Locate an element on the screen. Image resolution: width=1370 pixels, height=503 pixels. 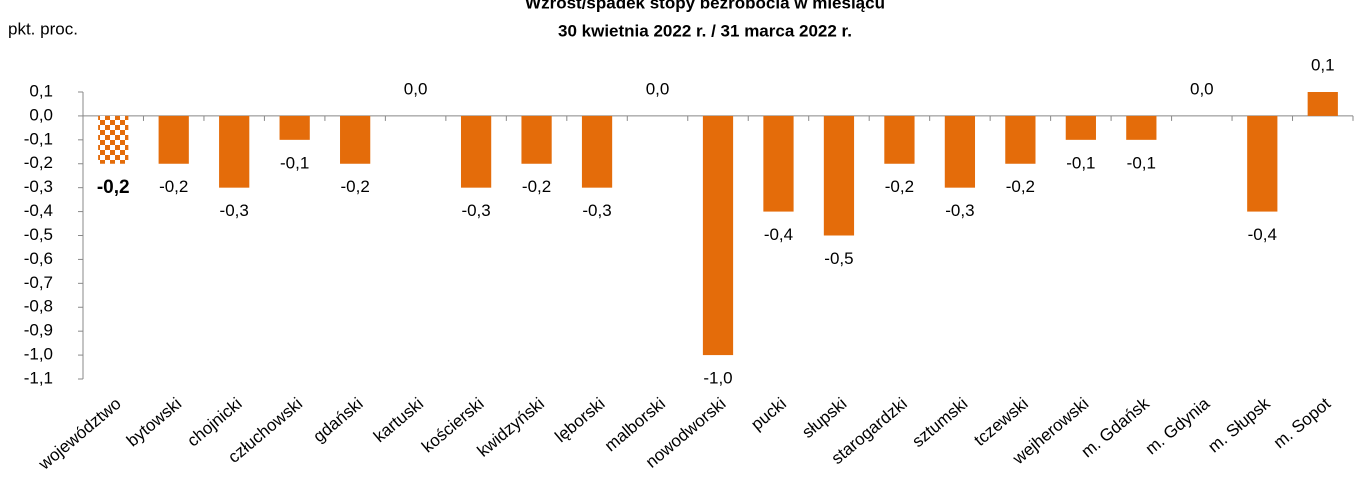
y-tick-label: -0,5 is located at coordinates (38, 234).